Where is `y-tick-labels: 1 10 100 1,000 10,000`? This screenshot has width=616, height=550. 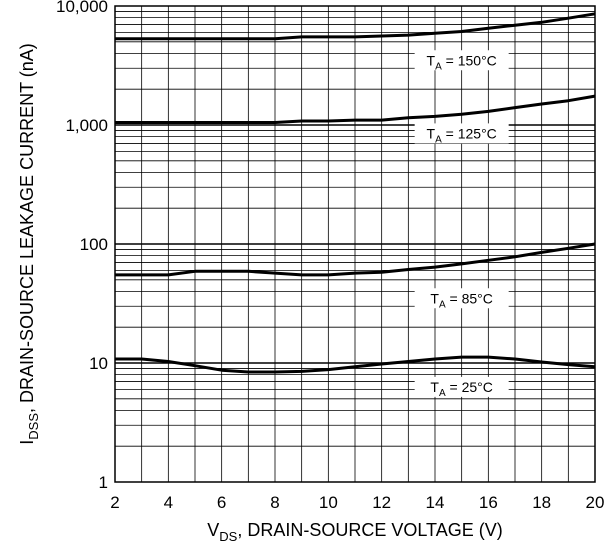
y-tick-labels: 1 10 100 1,000 10,000 is located at coordinates (82, 246).